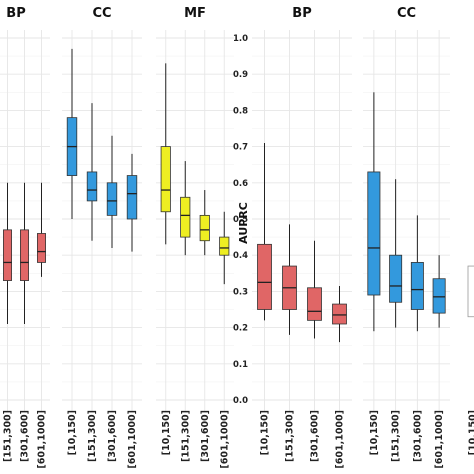 This screenshot has width=474, height=474. I want to click on y-tick-label: 0.9, so click(240, 75).